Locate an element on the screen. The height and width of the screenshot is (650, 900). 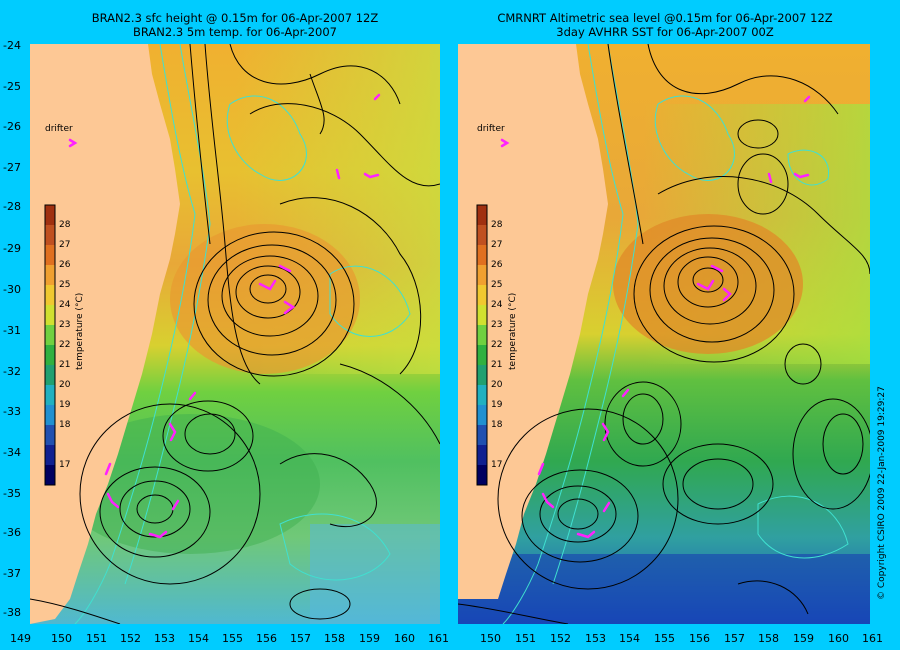
cbar-tick: 24 is located at coordinates (65, 305).